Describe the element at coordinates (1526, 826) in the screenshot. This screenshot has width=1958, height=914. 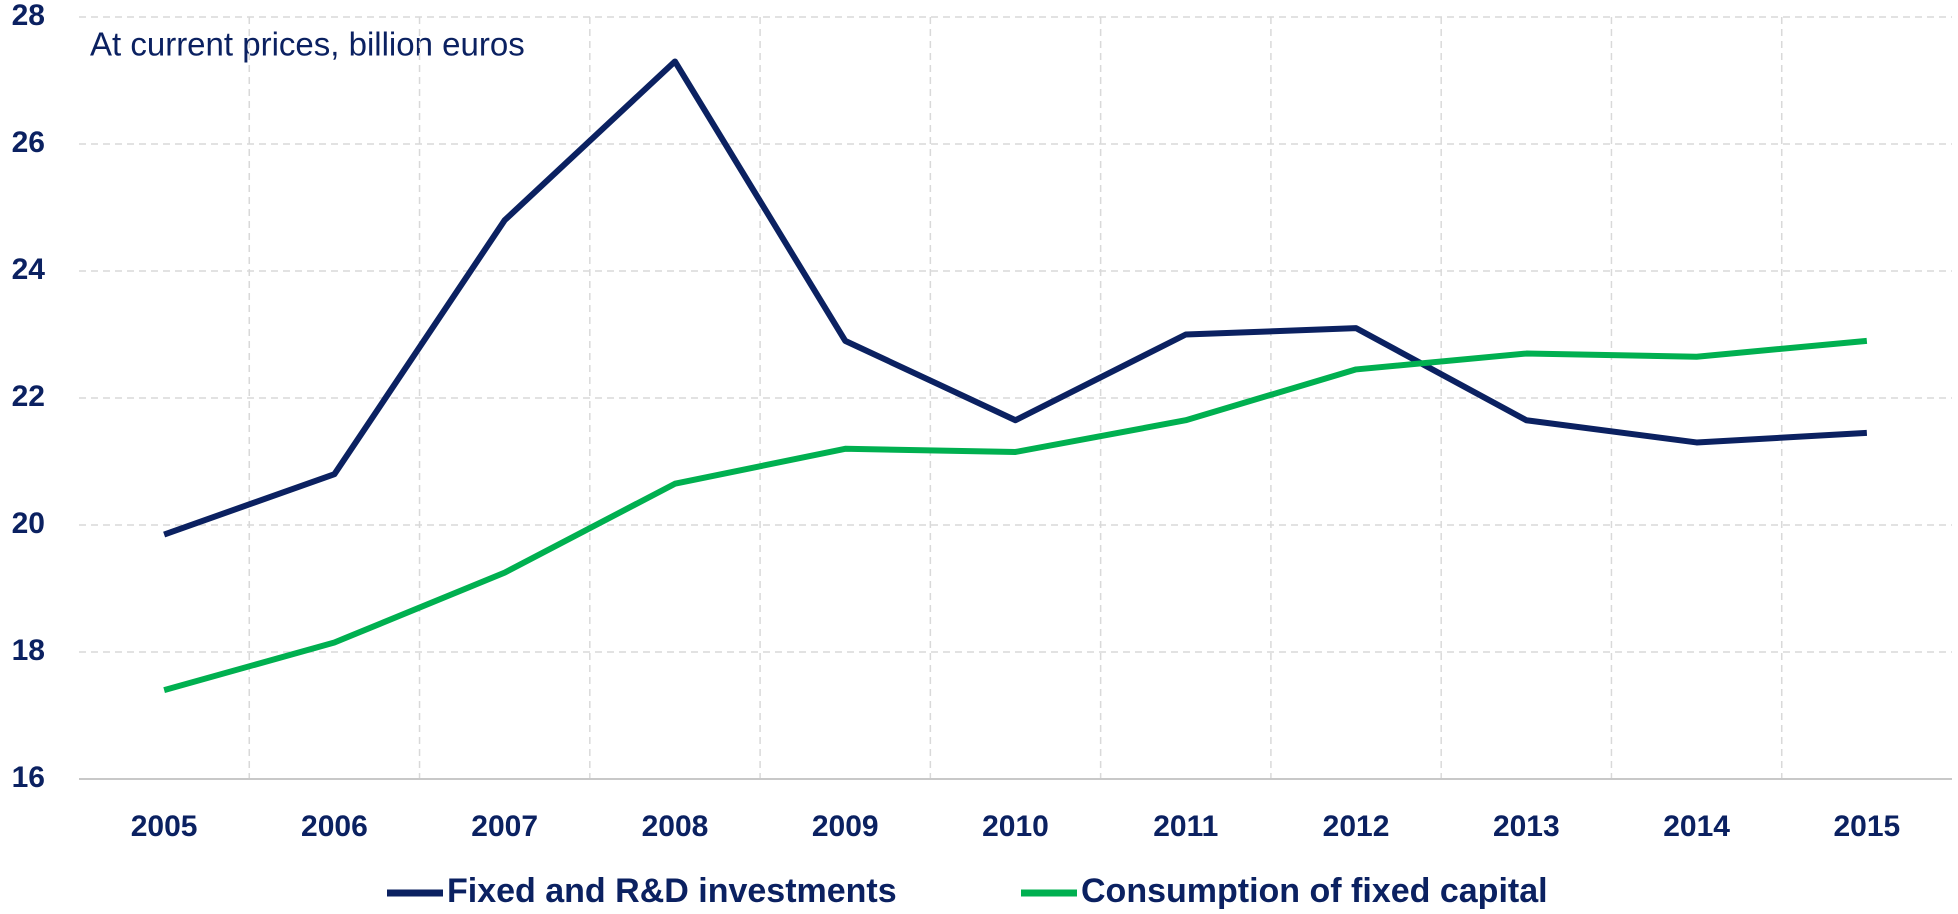
I see `x-tick-label: 2013` at that location.